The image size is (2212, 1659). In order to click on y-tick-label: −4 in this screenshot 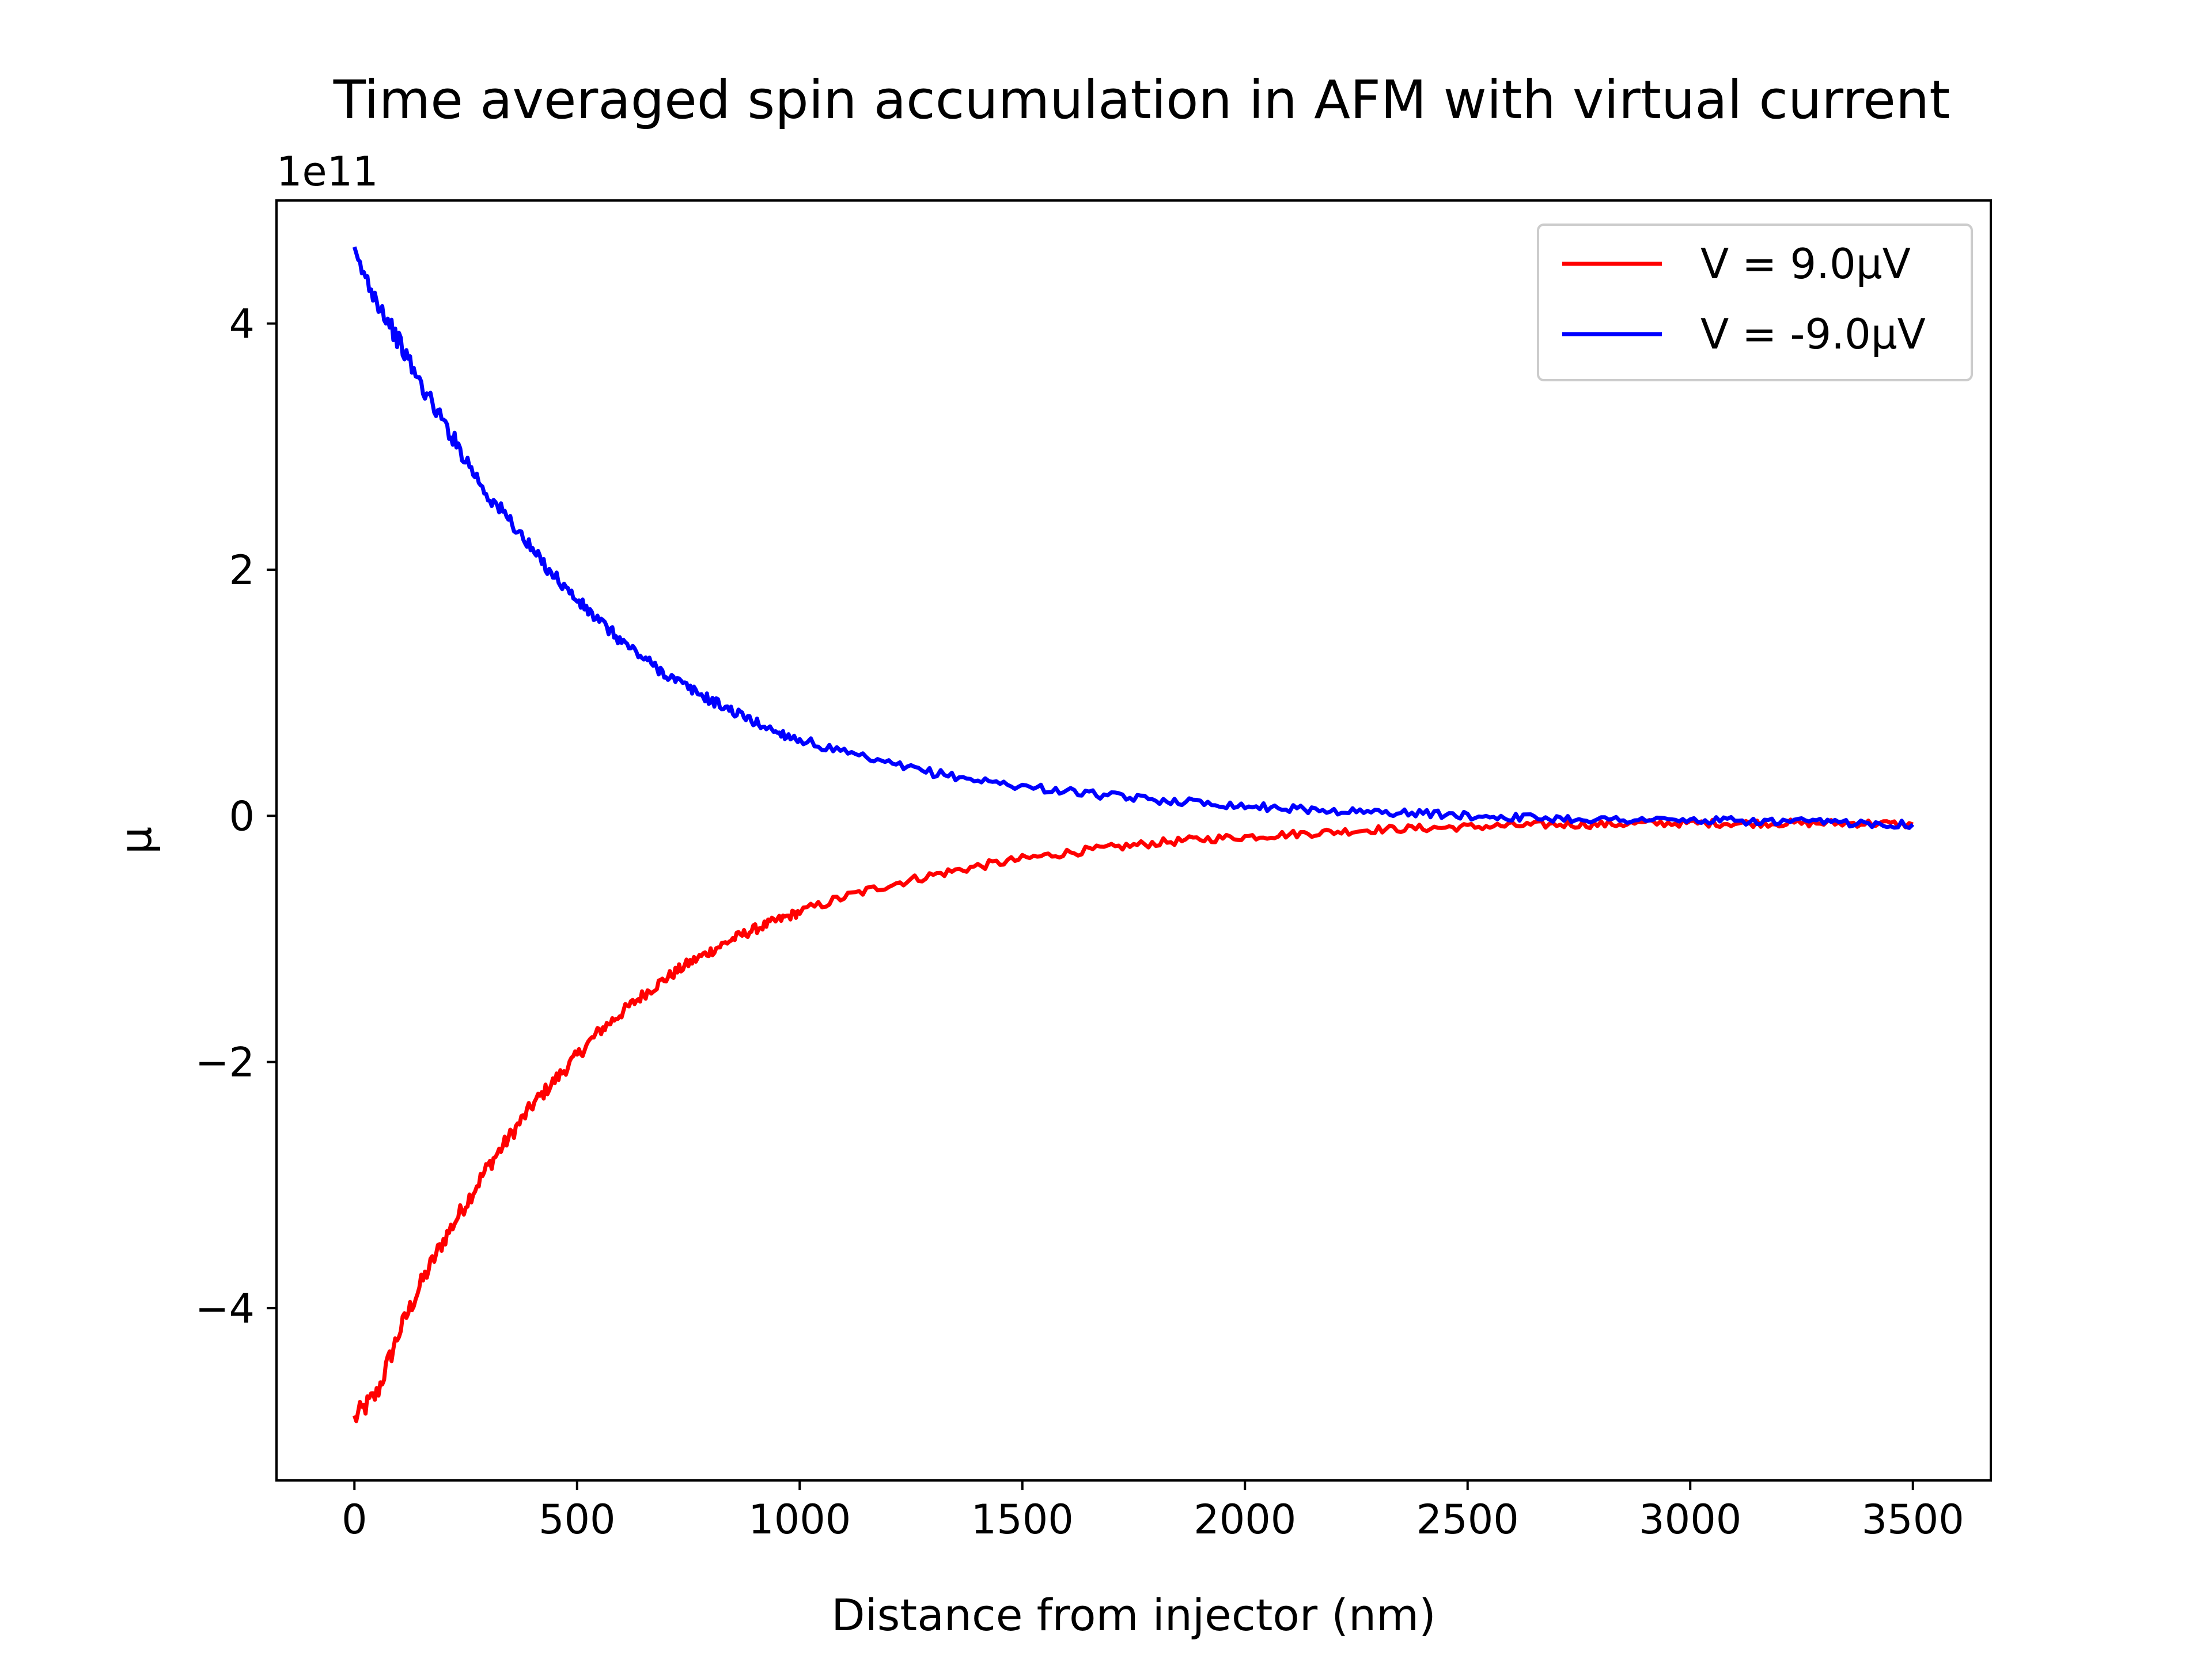, I will do `click(225, 1308)`.